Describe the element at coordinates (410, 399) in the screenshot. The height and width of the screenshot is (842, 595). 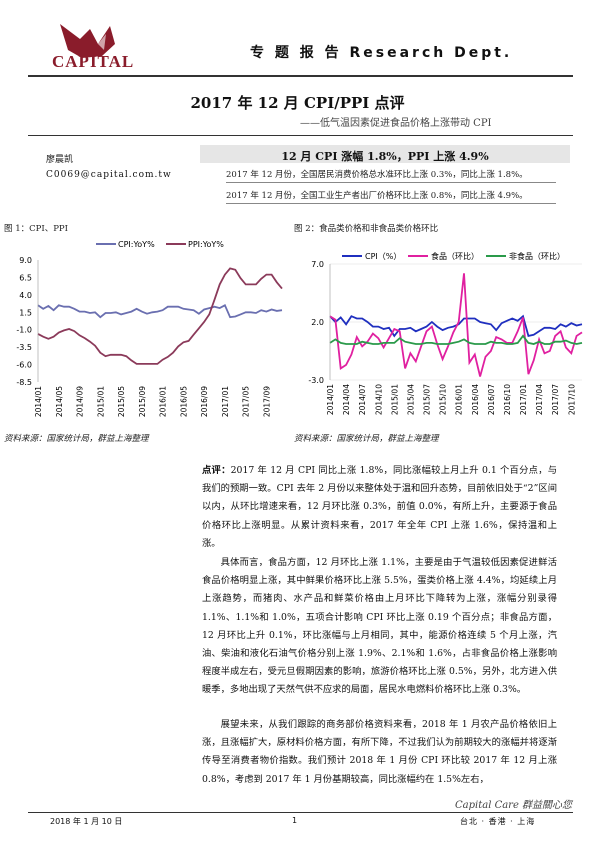
I see `x-tick-label: 2015/04` at that location.